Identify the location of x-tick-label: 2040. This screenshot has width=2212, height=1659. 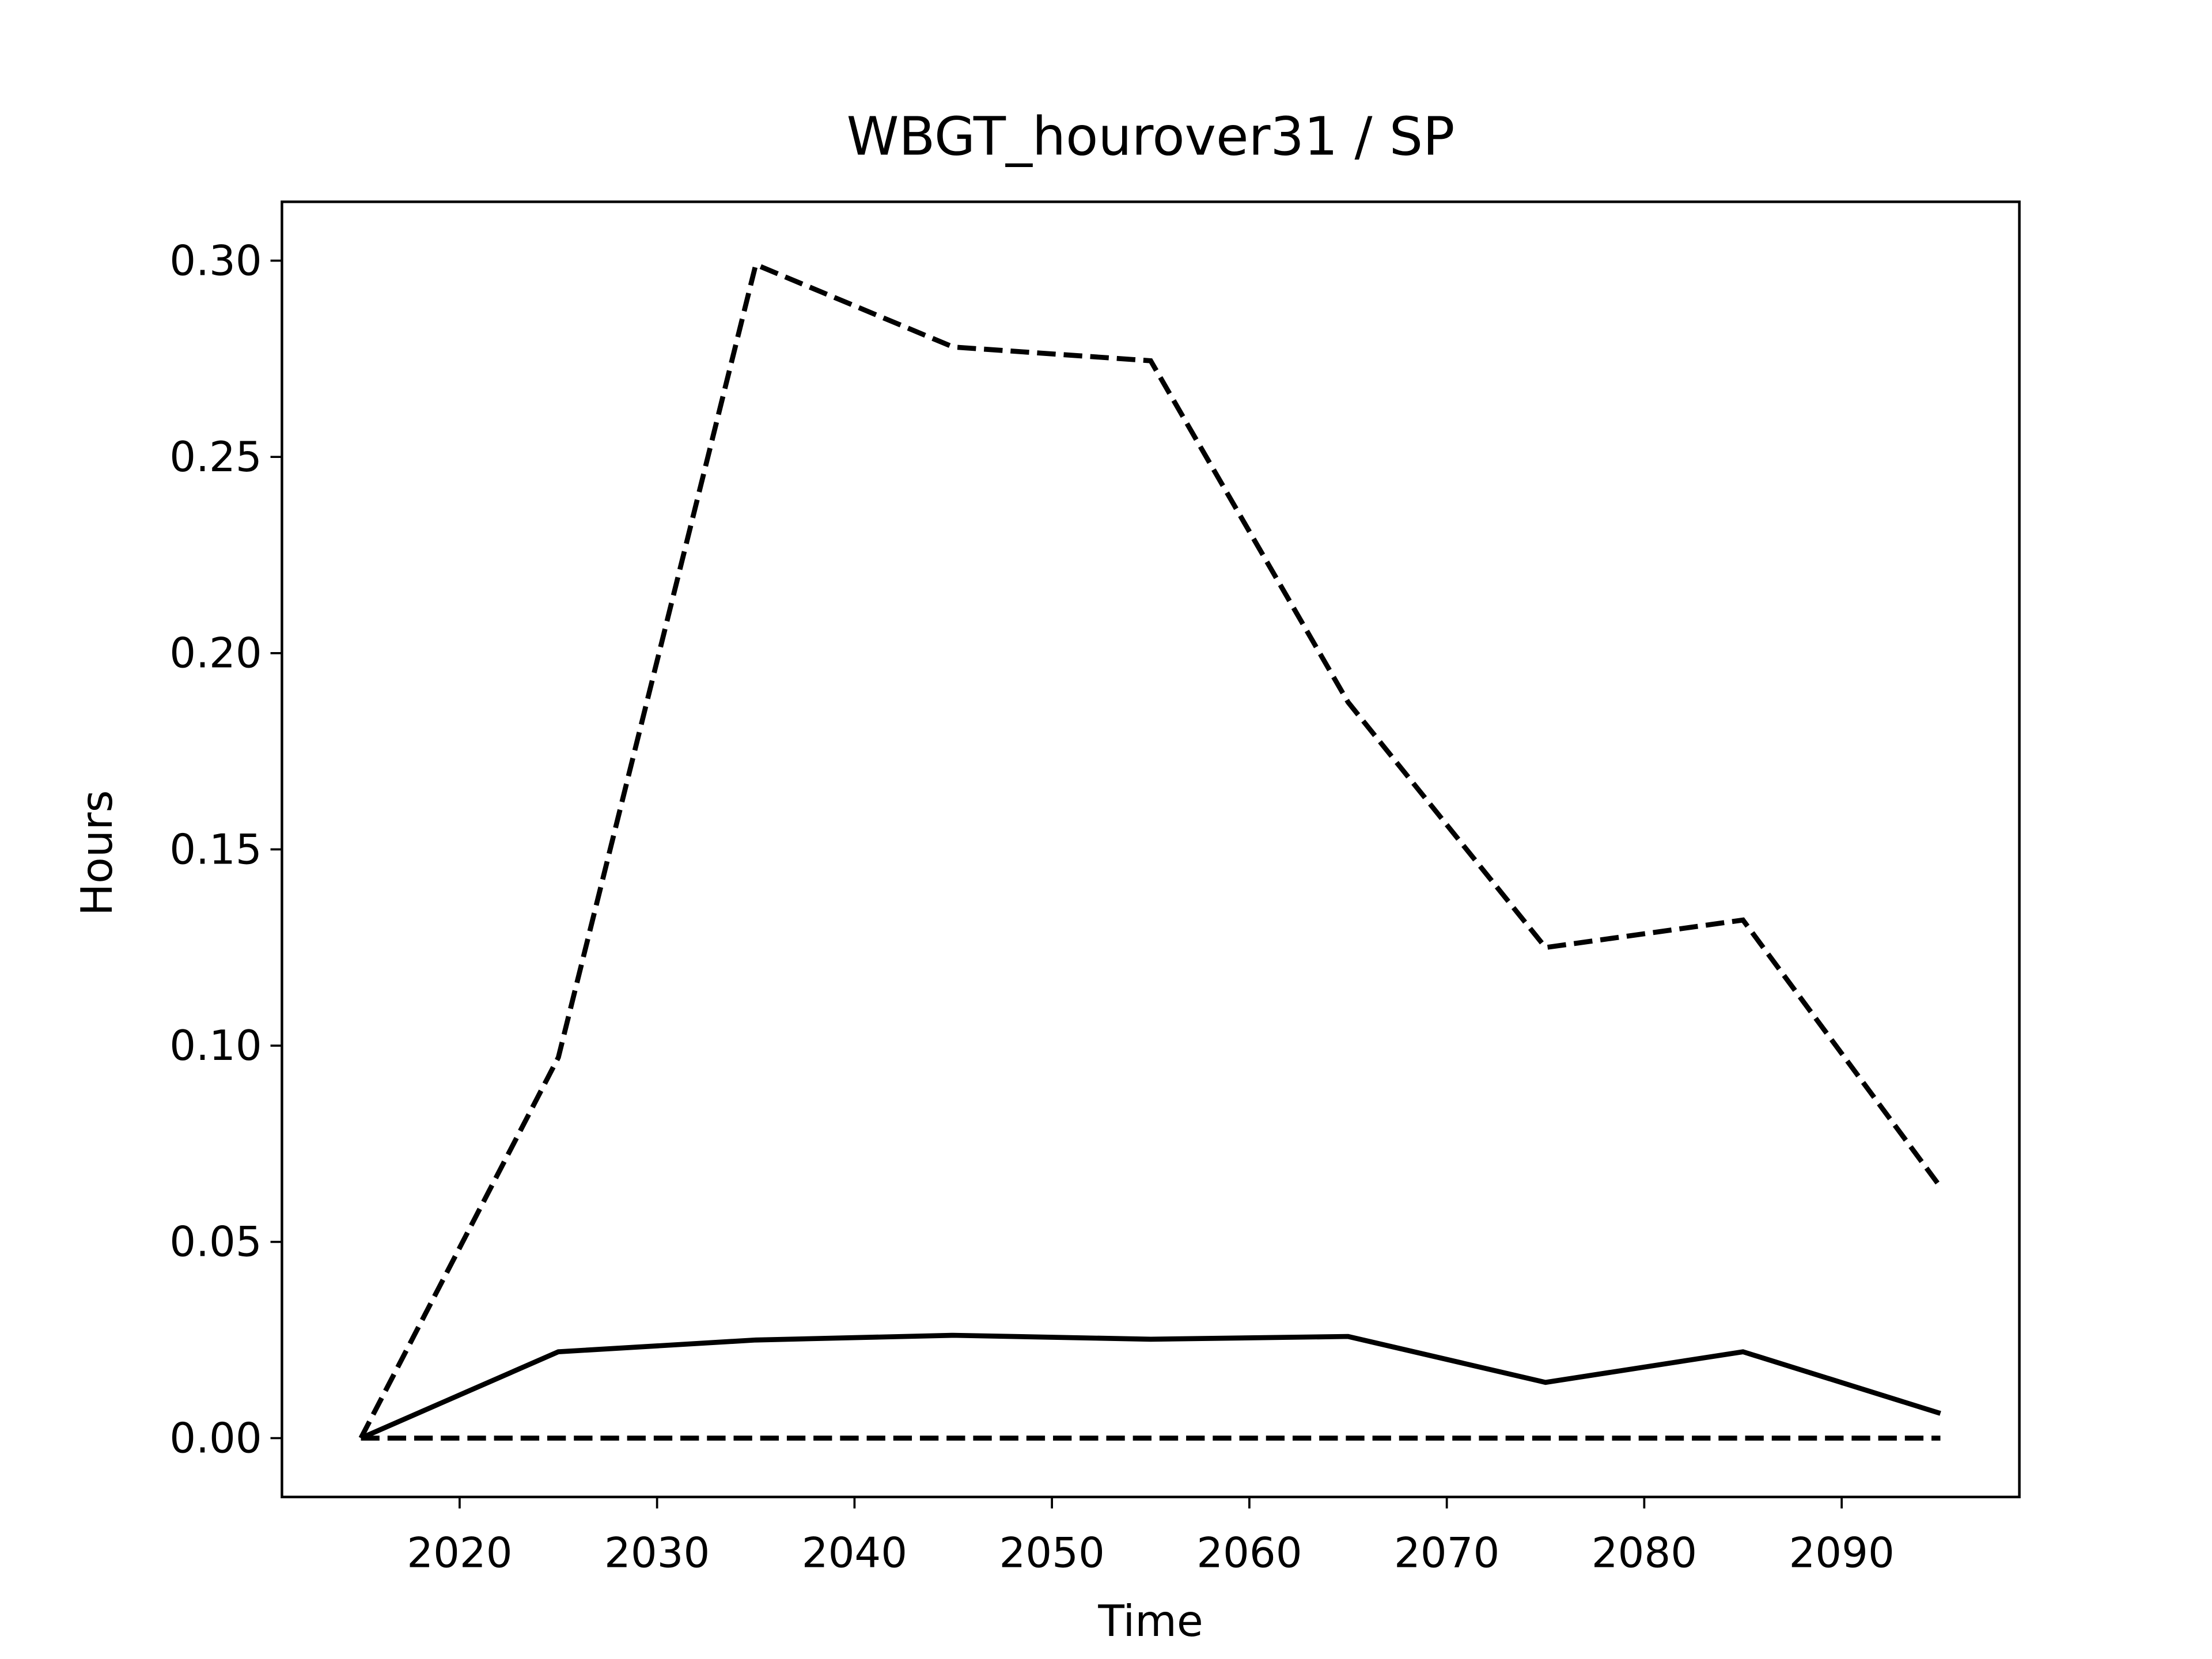
(854, 1552).